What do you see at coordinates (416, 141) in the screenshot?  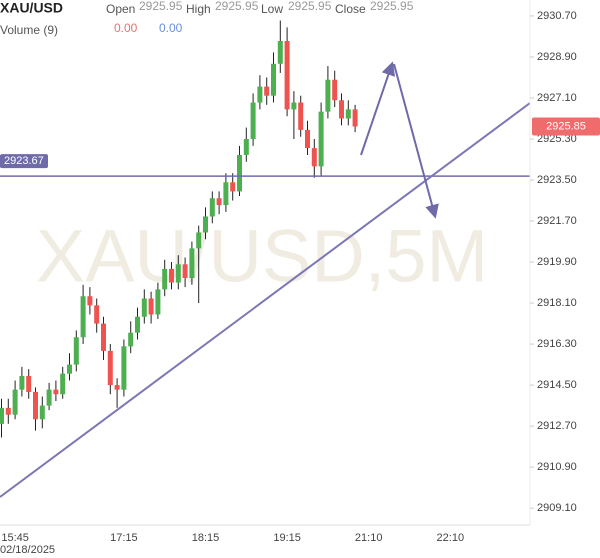 I see `arrow-down` at bounding box center [416, 141].